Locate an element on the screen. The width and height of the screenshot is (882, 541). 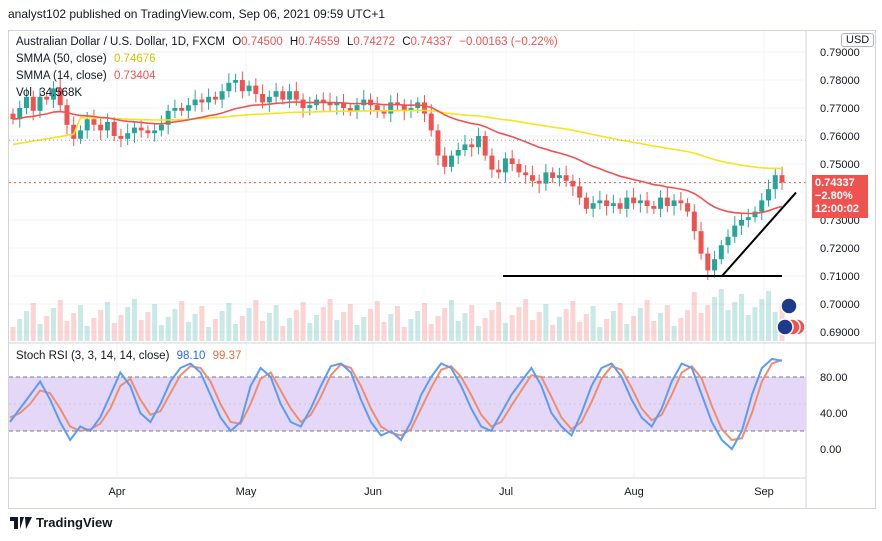
sma50-legend: SMMA (50, close) 0.74676 is located at coordinates (88, 59).